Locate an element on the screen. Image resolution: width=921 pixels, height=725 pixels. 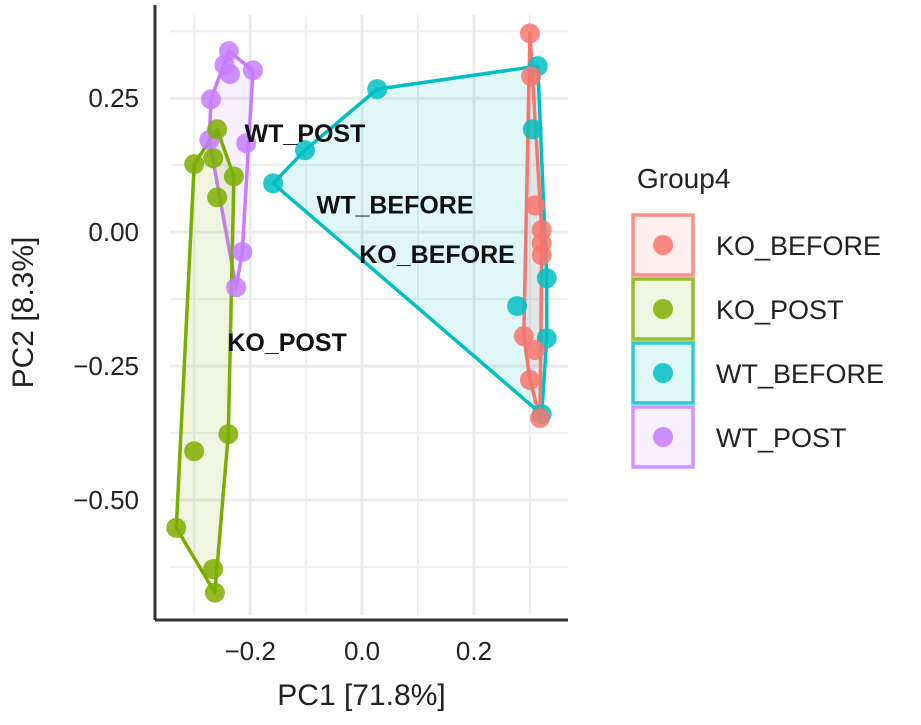
group-label-wt-before: WT_BEFORE is located at coordinates (395, 205).